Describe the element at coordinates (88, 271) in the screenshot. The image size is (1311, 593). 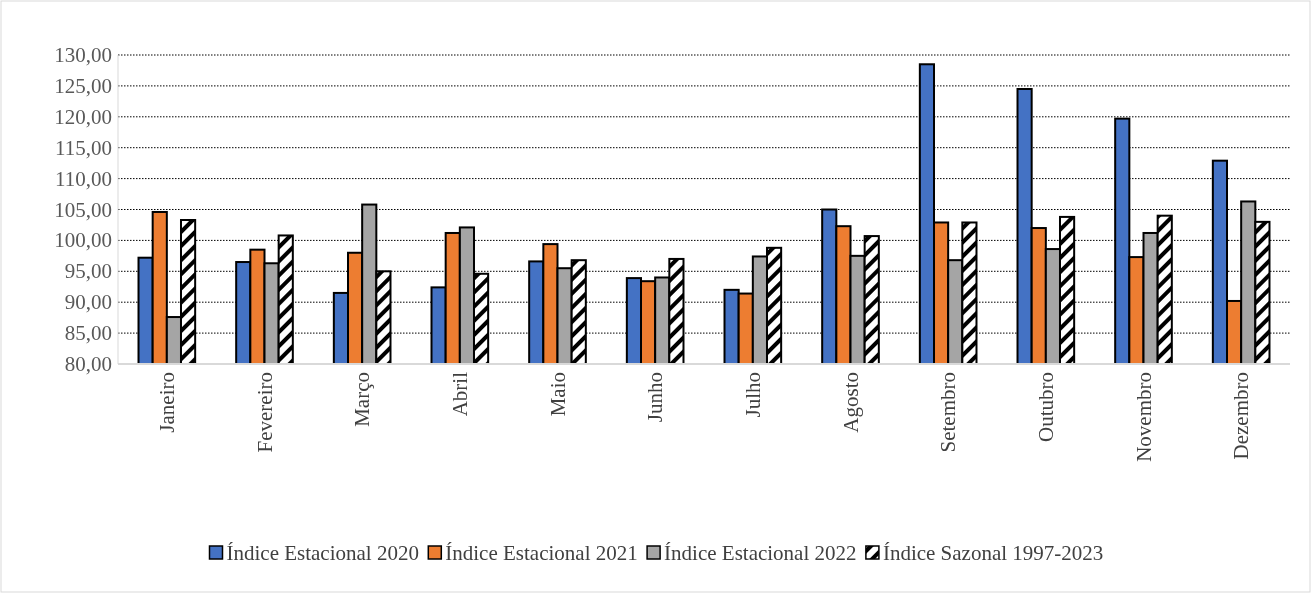
I see `y-tick-label: 95,00` at that location.